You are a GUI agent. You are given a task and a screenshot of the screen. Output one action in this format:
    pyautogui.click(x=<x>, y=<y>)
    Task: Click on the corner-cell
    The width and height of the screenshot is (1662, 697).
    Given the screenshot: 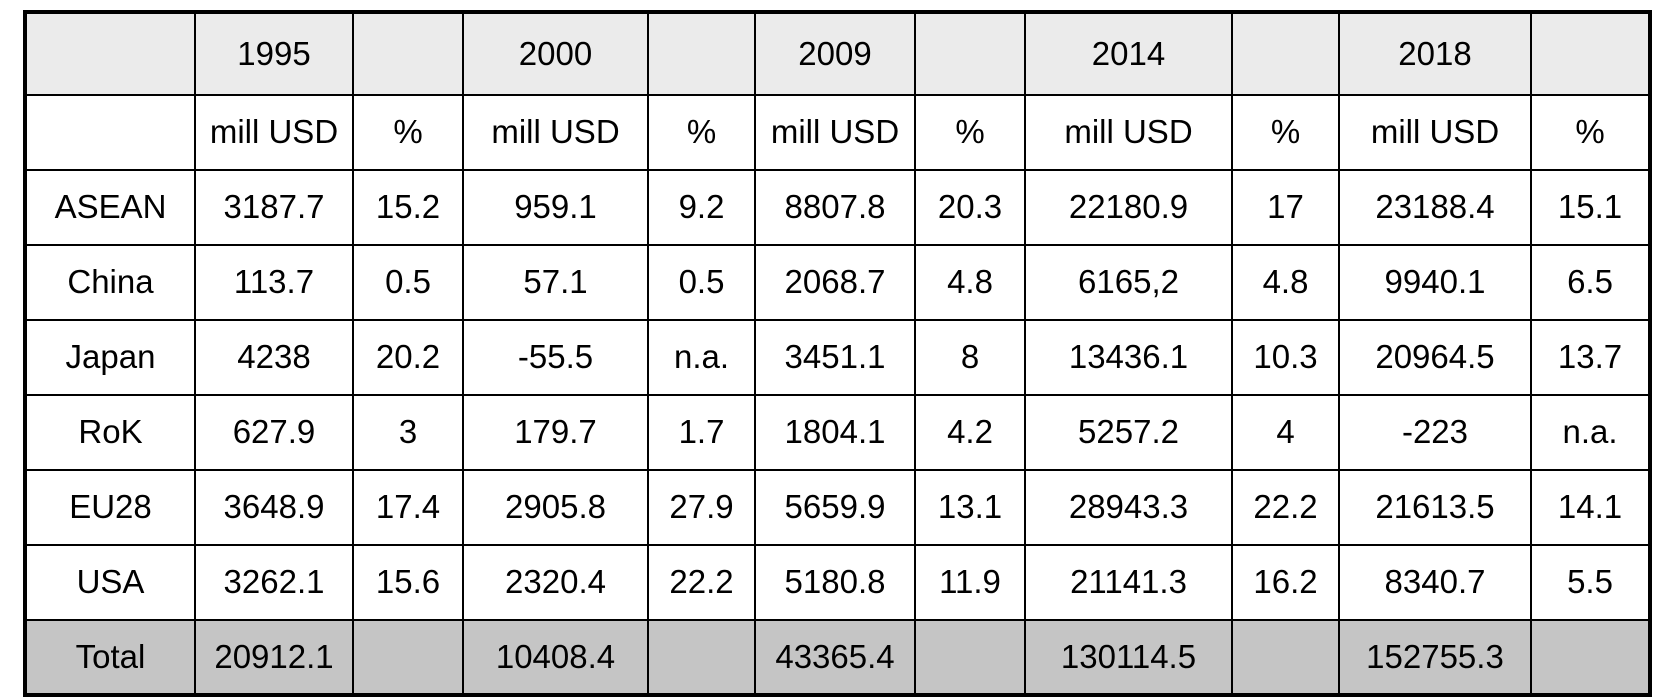 What is the action you would take?
    pyautogui.click(x=110, y=53)
    